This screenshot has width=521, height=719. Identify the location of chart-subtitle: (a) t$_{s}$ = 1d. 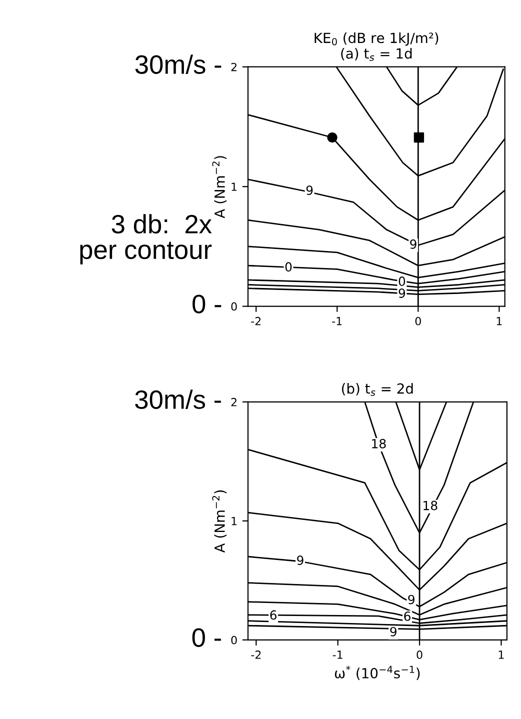
(376, 54).